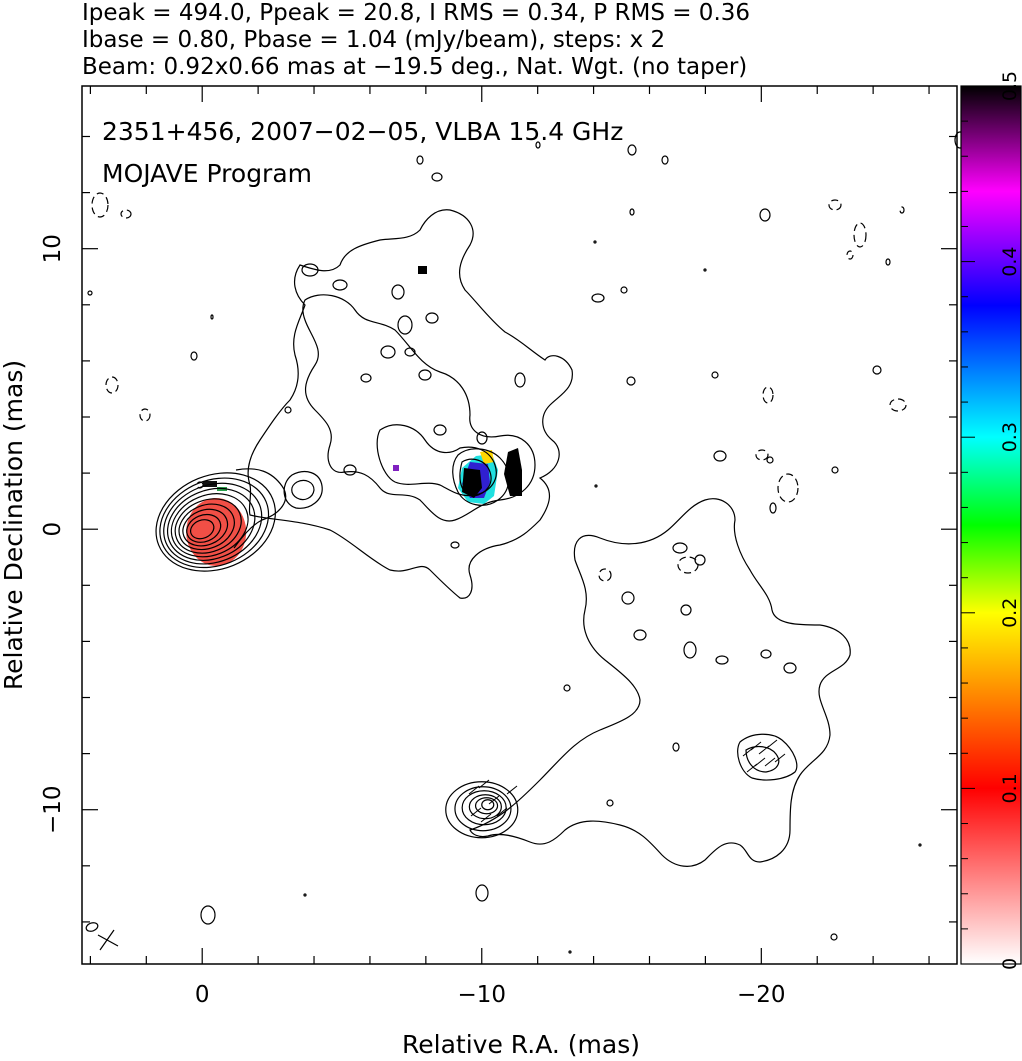 This screenshot has width=1022, height=1061. What do you see at coordinates (521, 1044) in the screenshot?
I see `x-axis-label: Relative R.A. (mas)` at bounding box center [521, 1044].